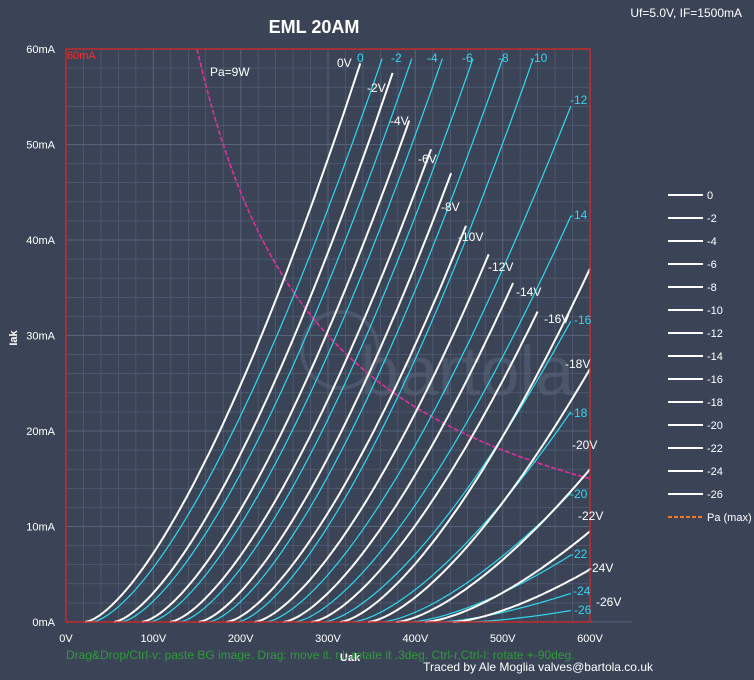  What do you see at coordinates (729, 518) in the screenshot?
I see `legend-label-pa: Pa (max)` at bounding box center [729, 518].